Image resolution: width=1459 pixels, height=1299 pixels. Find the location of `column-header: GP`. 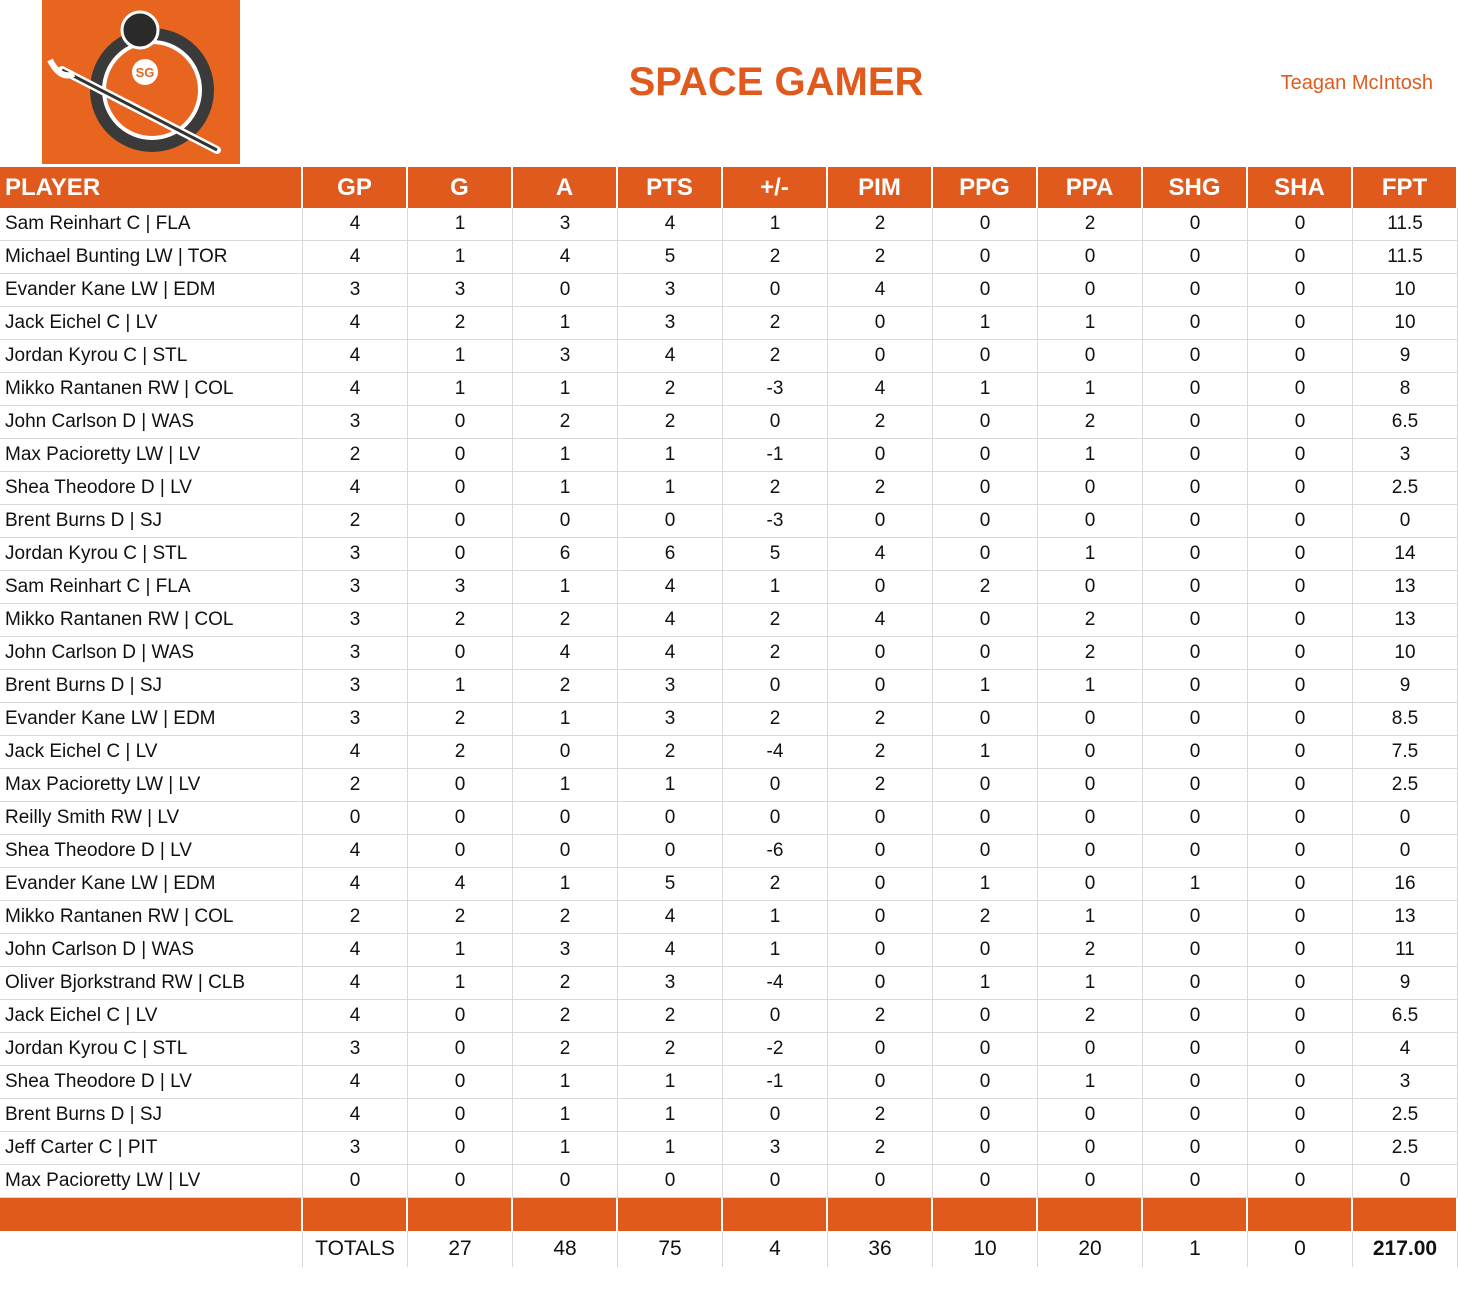

column-header: GP is located at coordinates (355, 187).